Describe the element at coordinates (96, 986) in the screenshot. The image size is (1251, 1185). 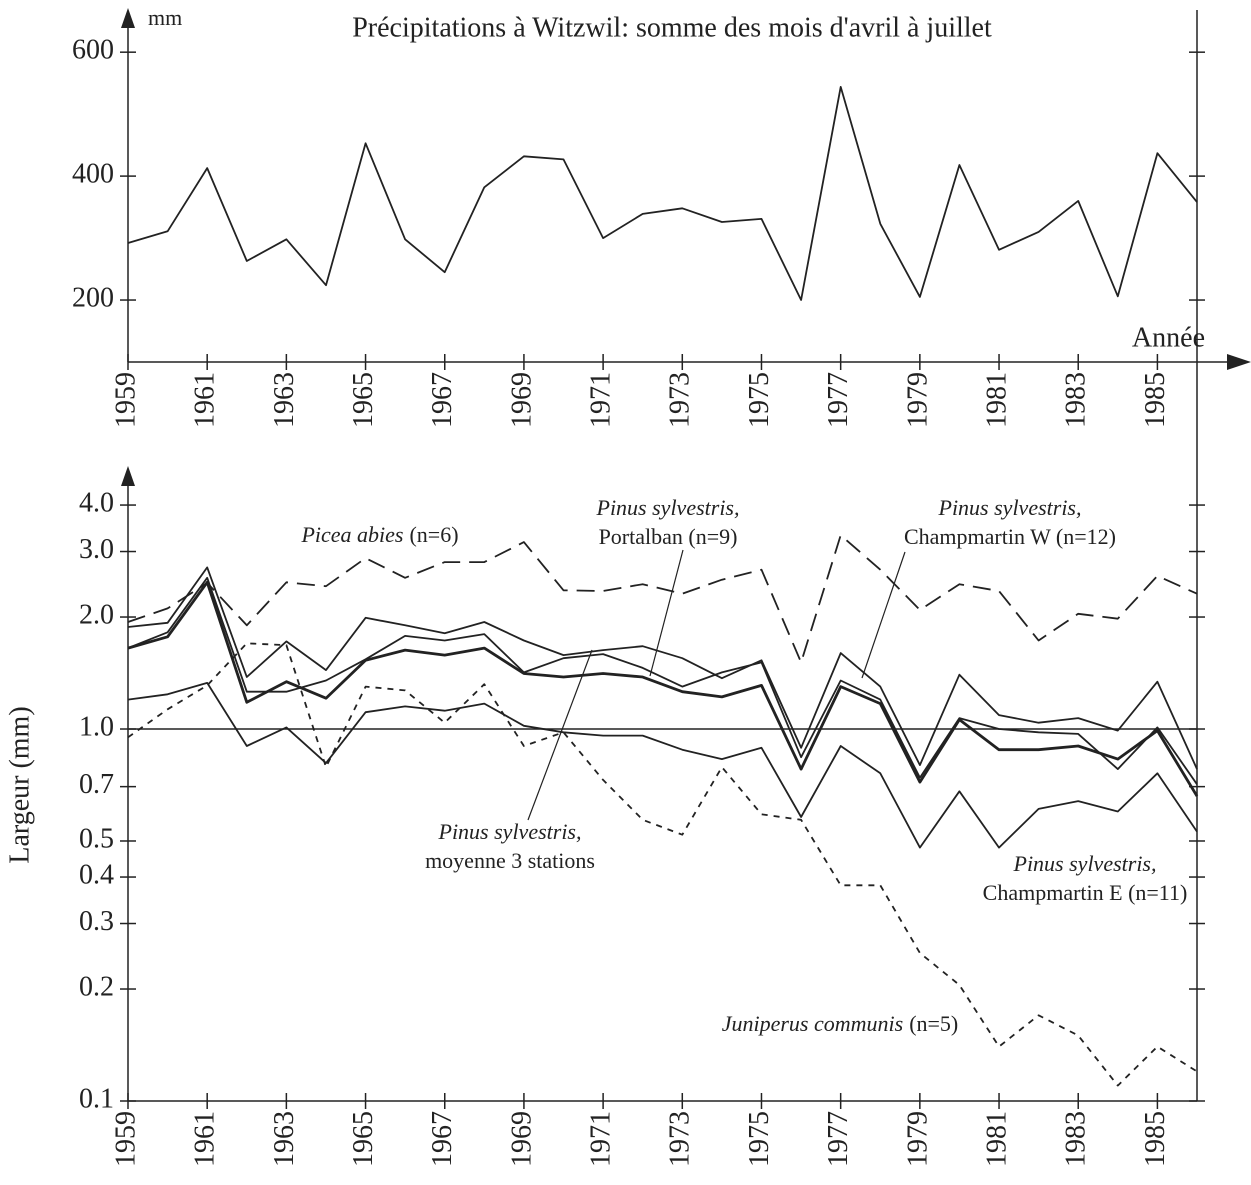
I see `y-tick-label: 0.2` at that location.